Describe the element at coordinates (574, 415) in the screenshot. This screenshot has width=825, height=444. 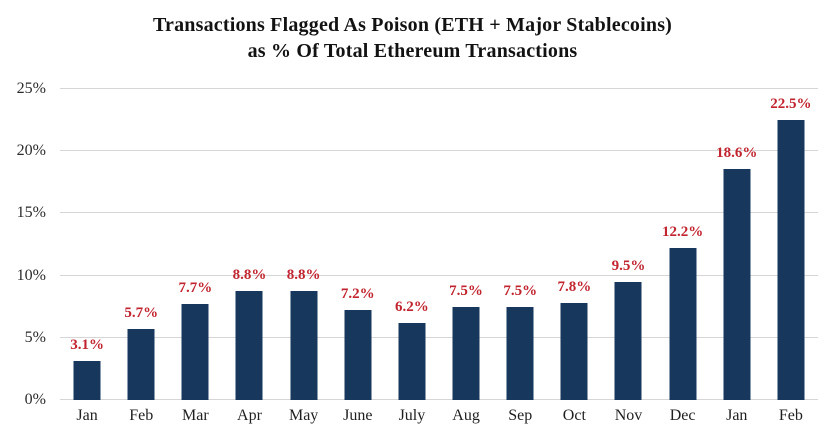
I see `x-tick-label: Oct` at that location.